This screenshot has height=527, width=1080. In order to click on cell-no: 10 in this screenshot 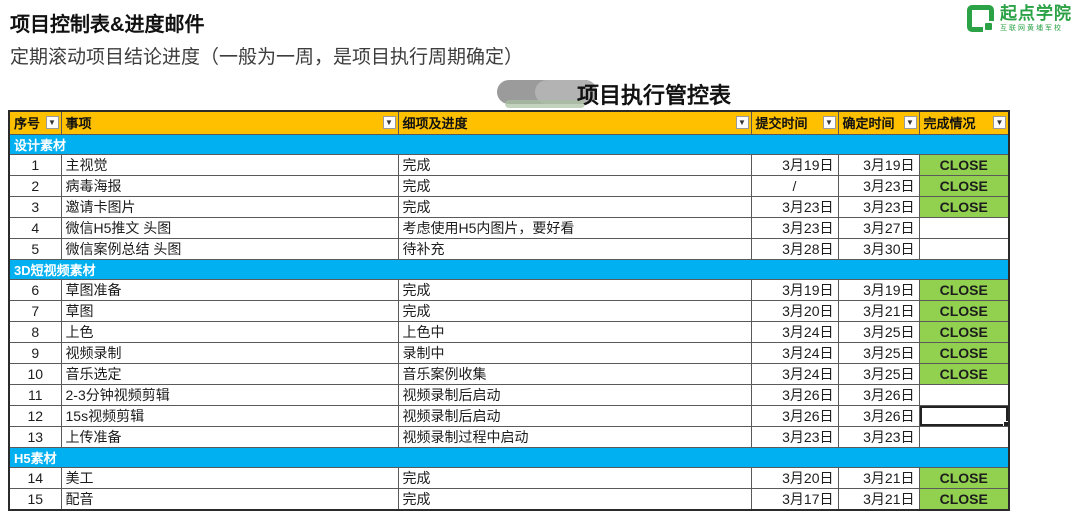, I will do `click(35, 373)`.